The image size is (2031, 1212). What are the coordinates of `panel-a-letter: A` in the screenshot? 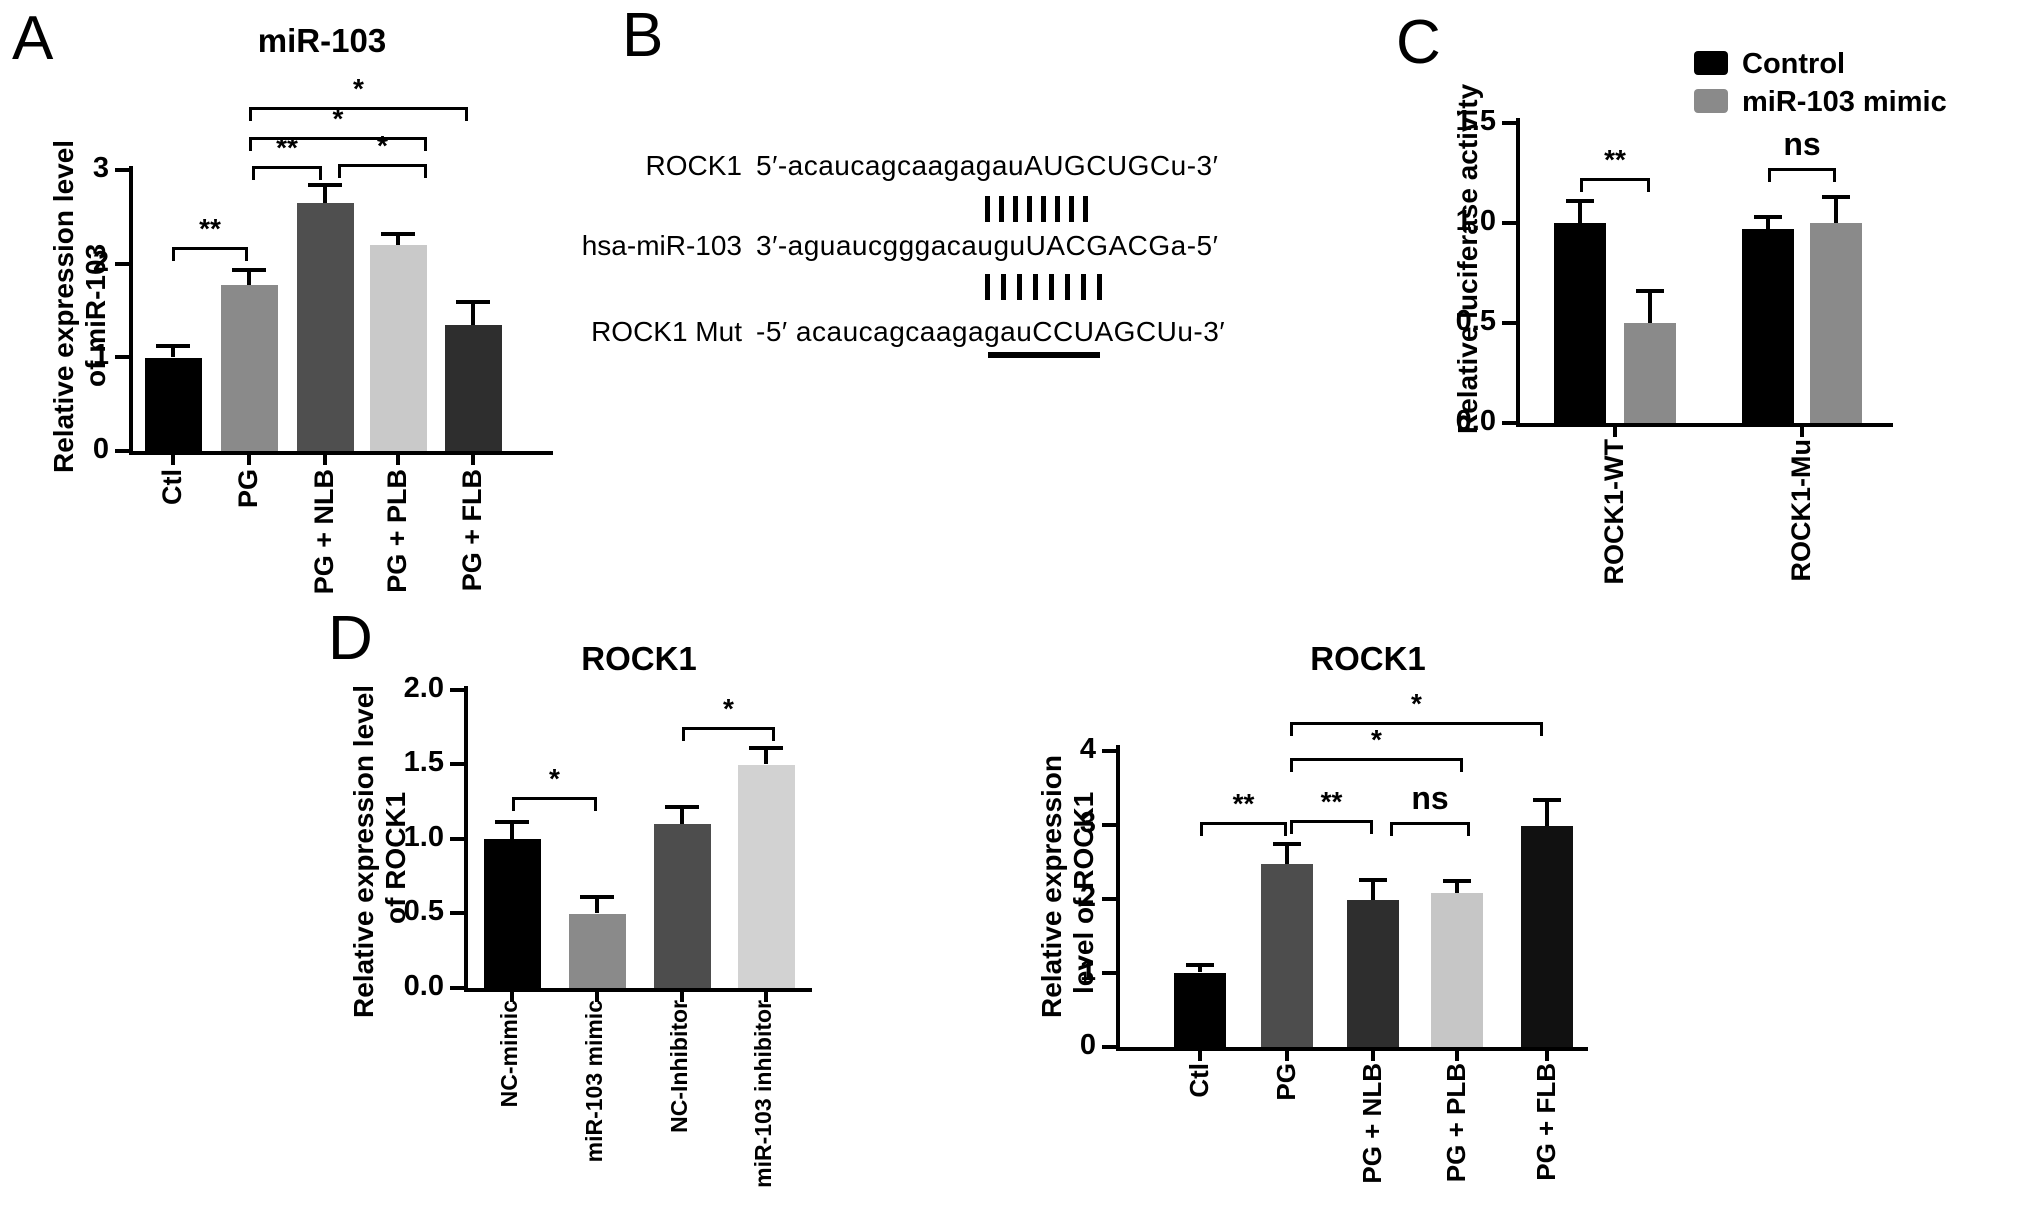 It's located at (33, 38).